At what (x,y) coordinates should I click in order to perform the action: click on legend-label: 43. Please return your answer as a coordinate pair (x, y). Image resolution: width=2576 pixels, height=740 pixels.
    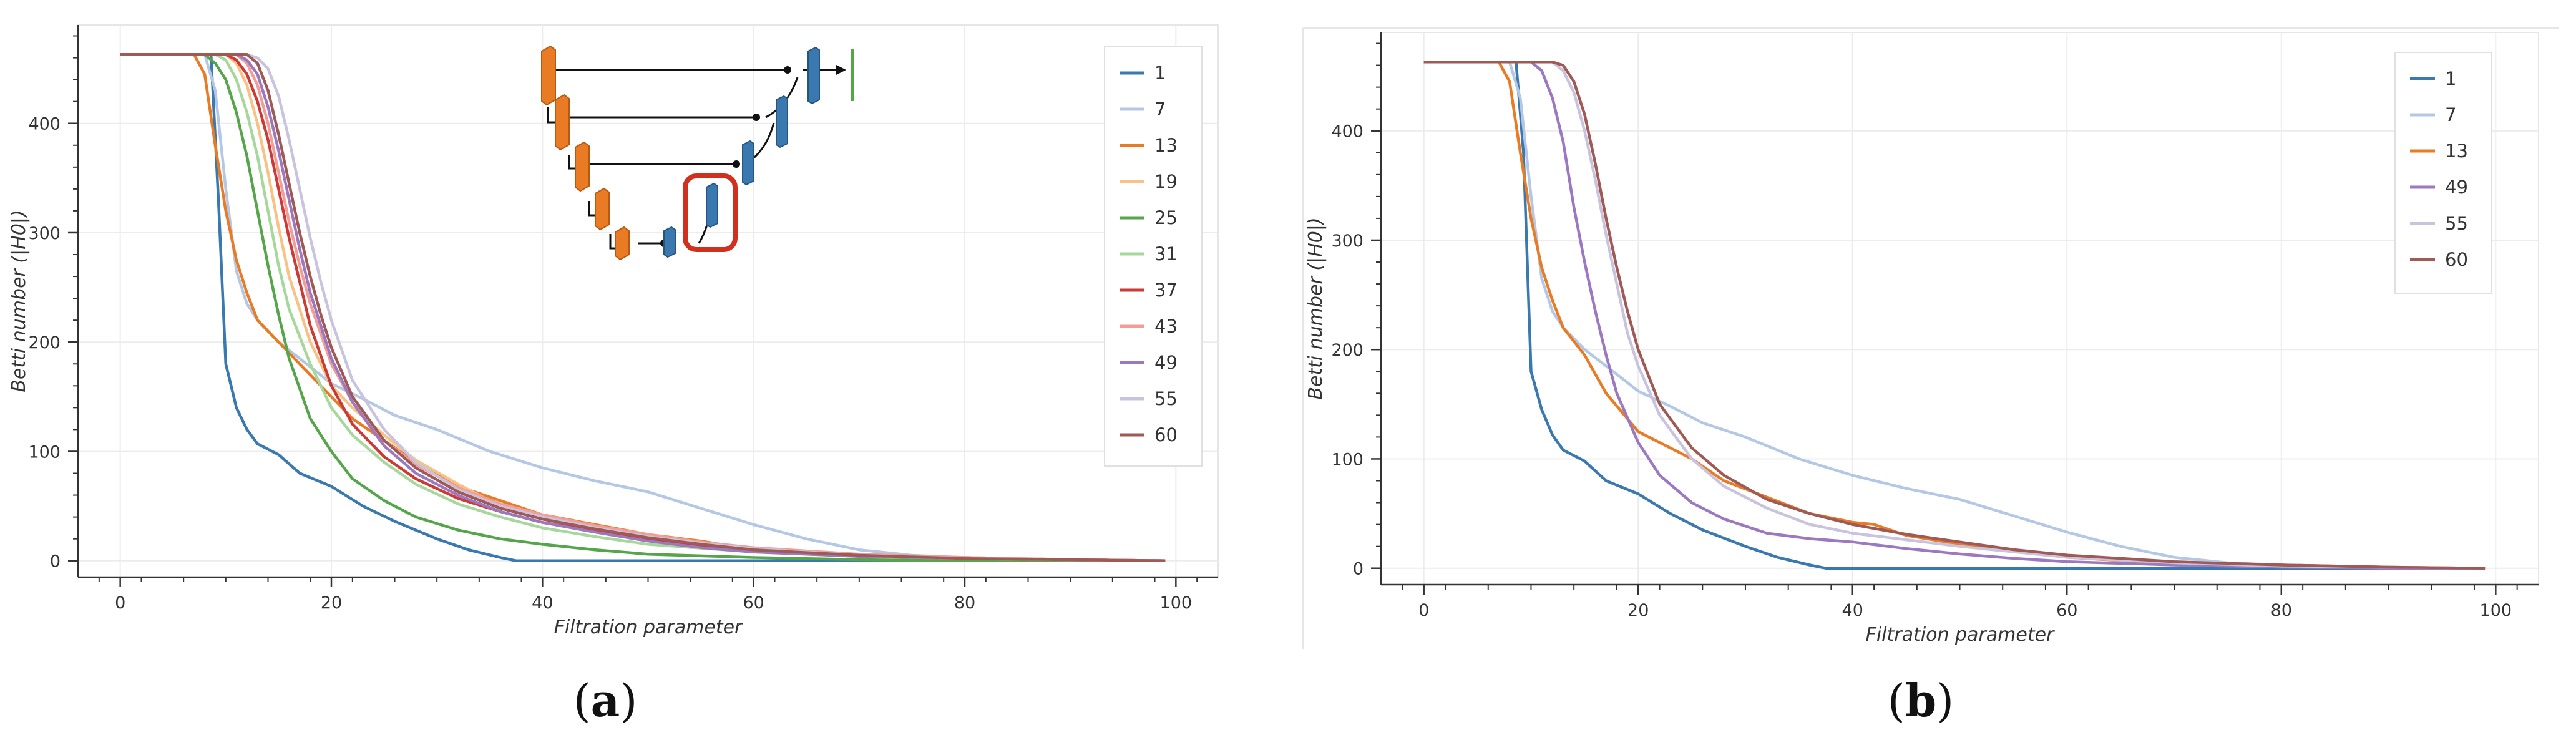
    Looking at the image, I should click on (1166, 326).